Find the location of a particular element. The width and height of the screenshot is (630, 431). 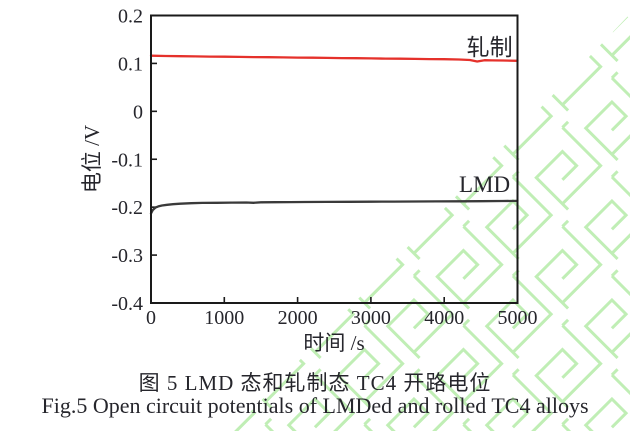

y-tick-label: -0.2 is located at coordinates (127, 208).